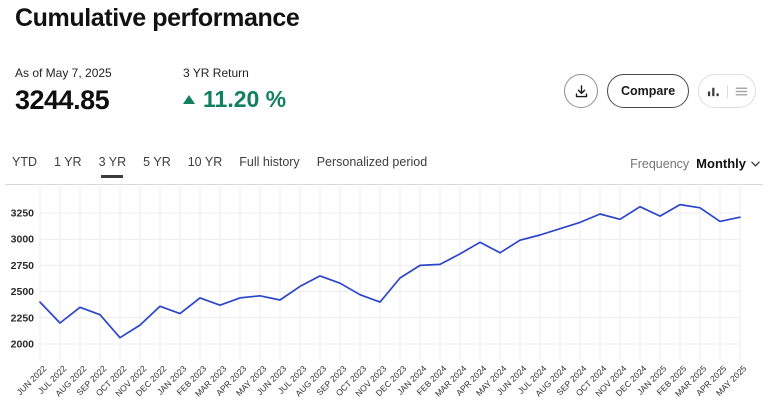  What do you see at coordinates (23, 345) in the screenshot?
I see `y-axis-label: 2000` at bounding box center [23, 345].